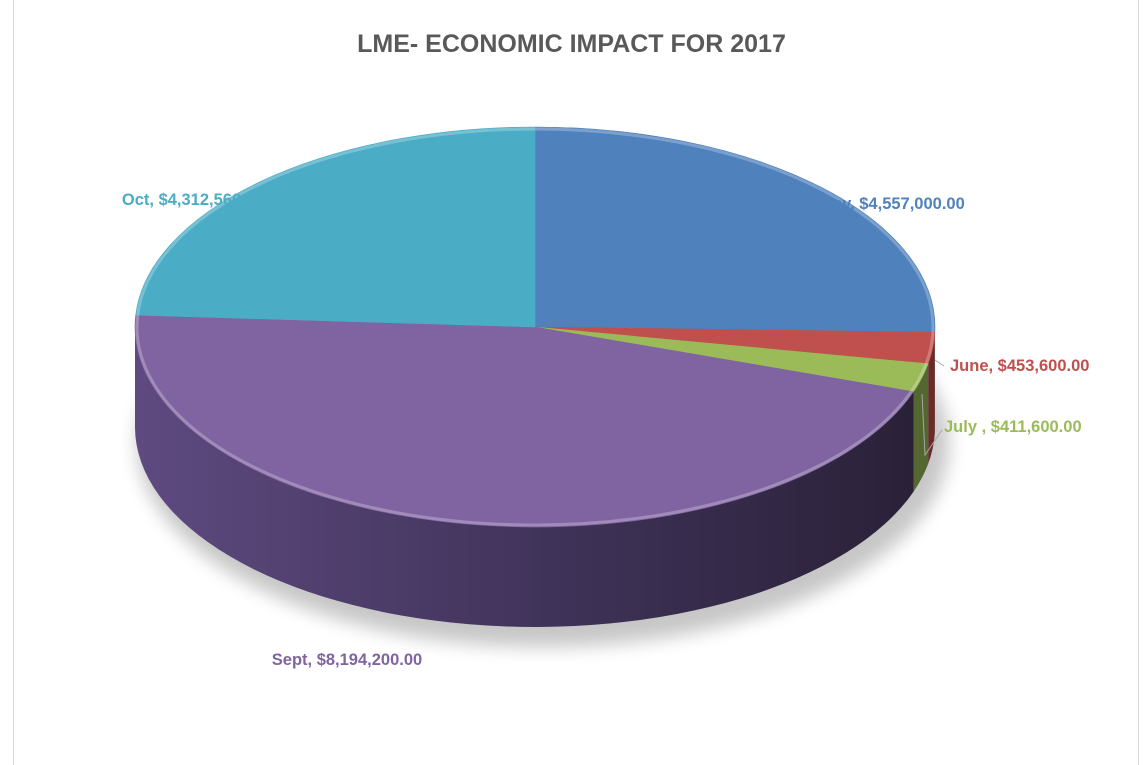  What do you see at coordinates (735, 229) in the screenshot?
I see `pie-slice-may` at bounding box center [735, 229].